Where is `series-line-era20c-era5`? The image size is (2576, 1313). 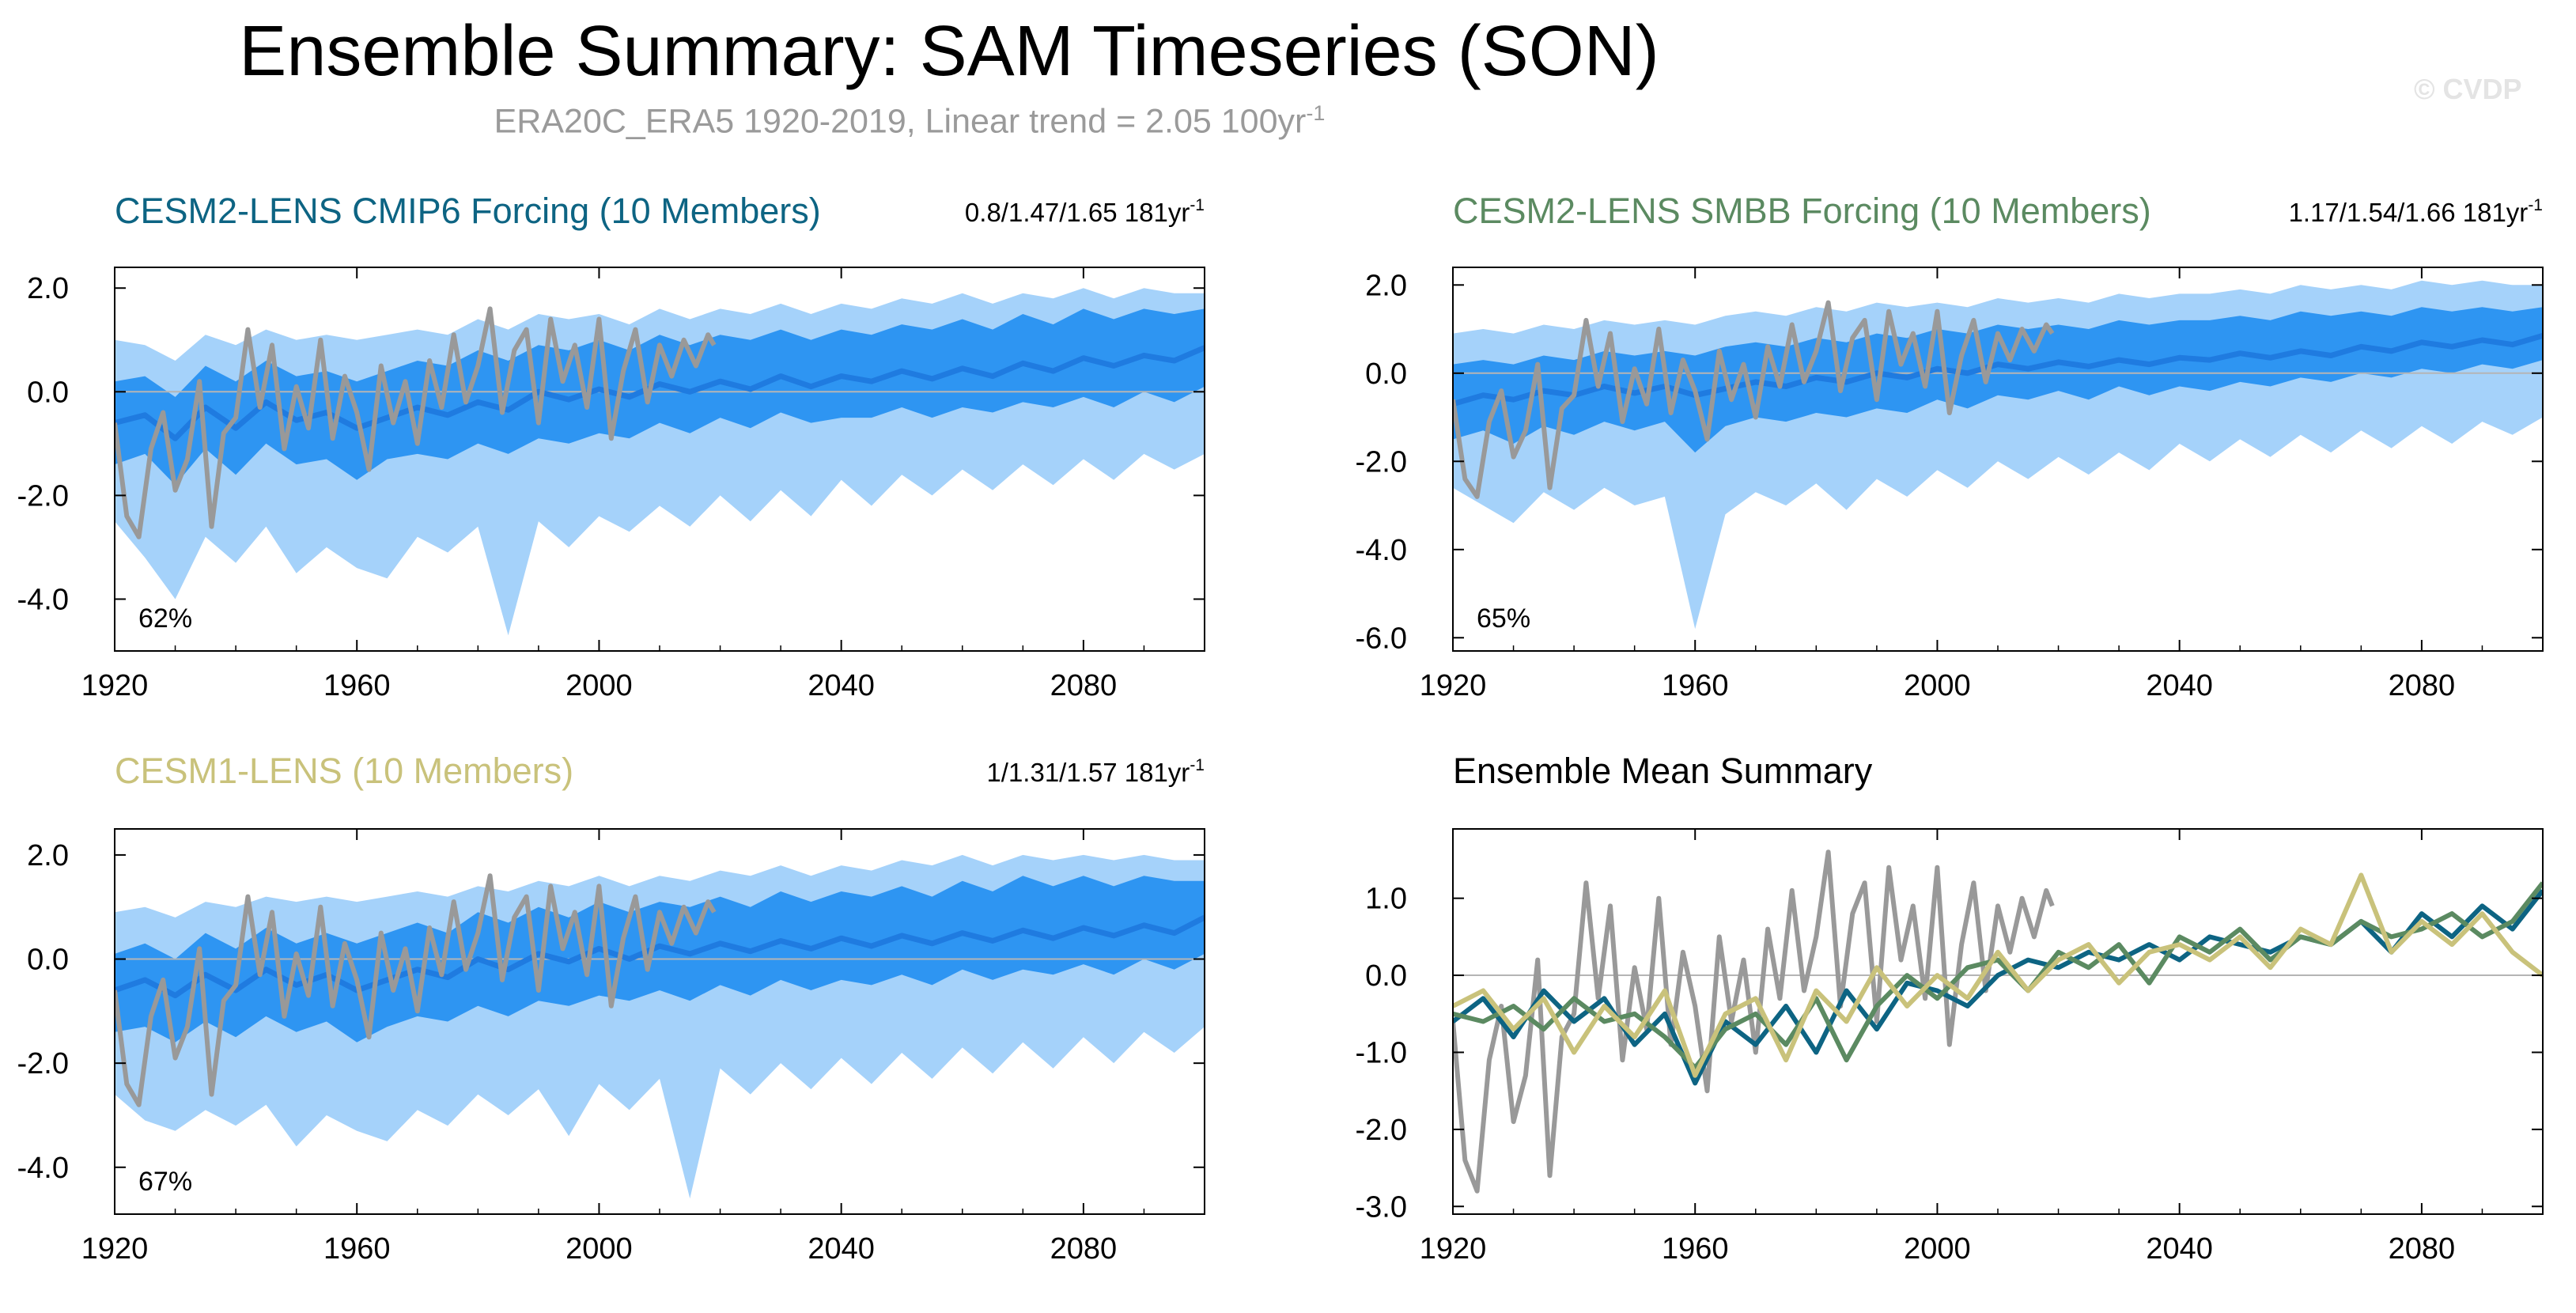
series-line-era20c-era5 is located at coordinates (1754, 1021).